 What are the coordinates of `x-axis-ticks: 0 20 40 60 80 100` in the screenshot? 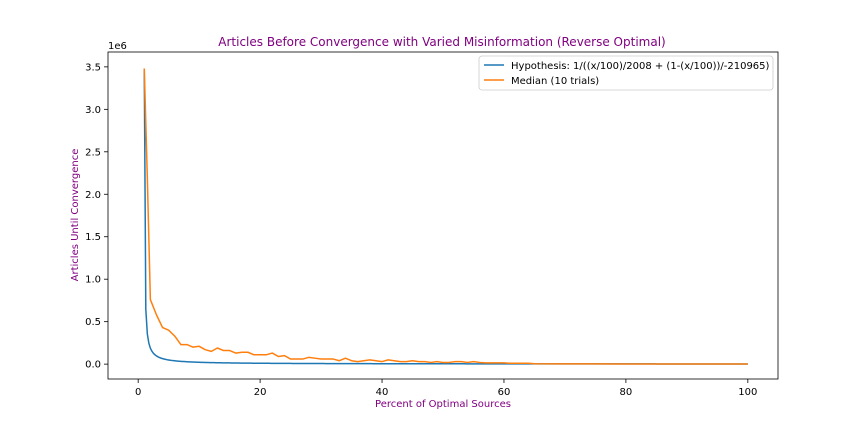 It's located at (446, 388).